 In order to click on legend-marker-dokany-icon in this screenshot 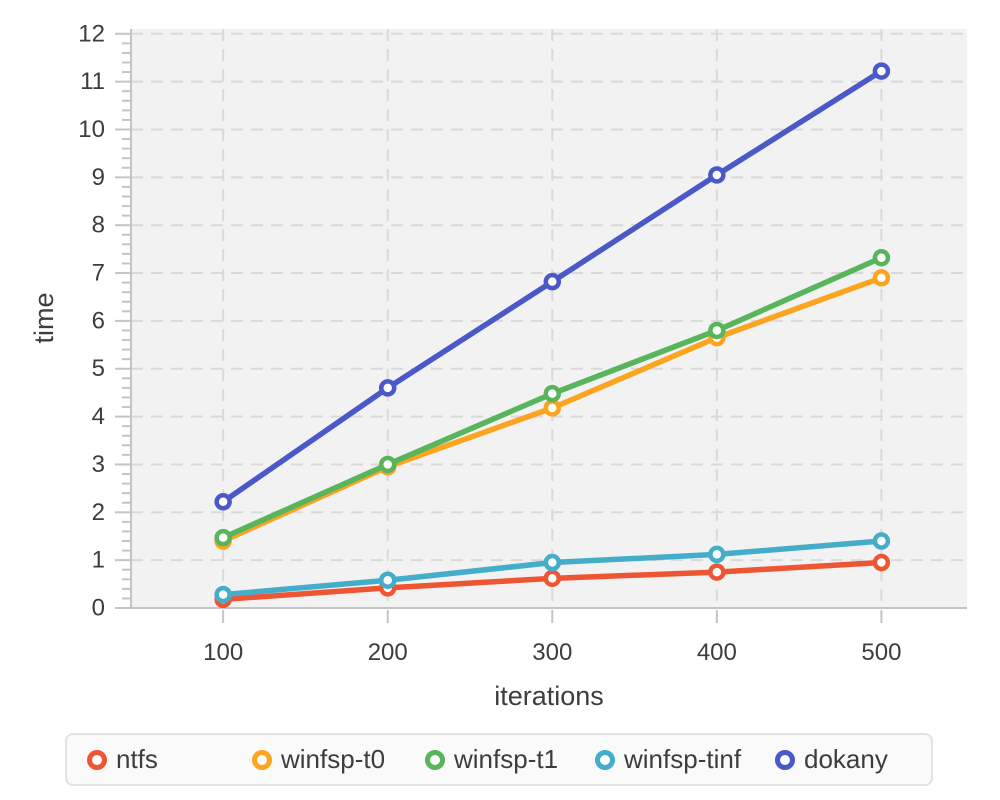, I will do `click(785, 759)`.